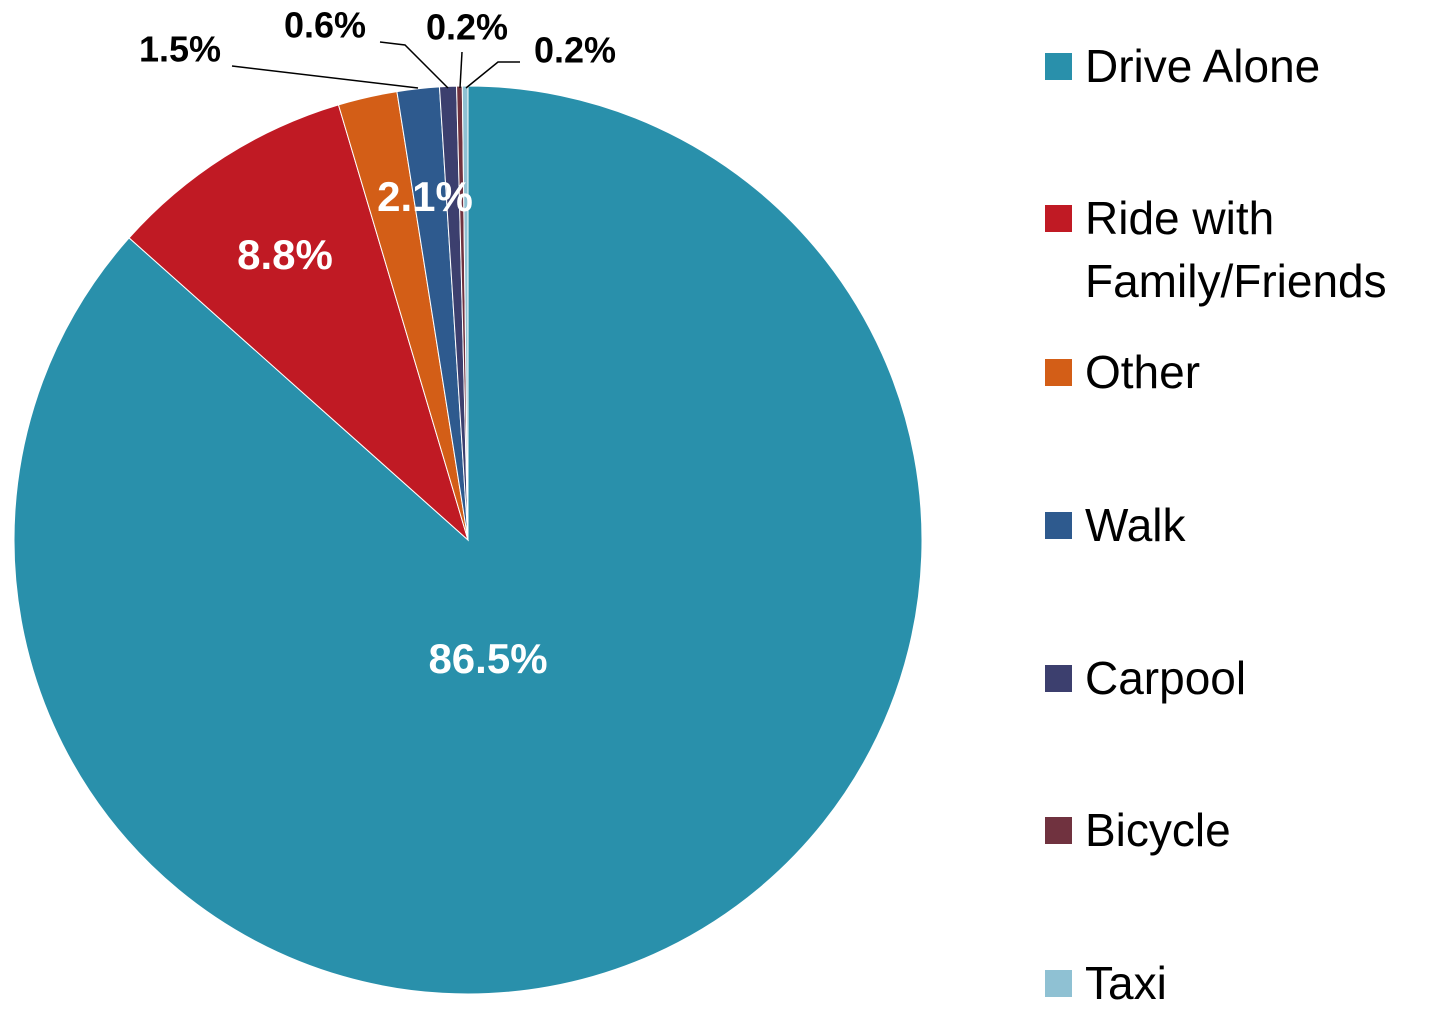  Describe the element at coordinates (1135, 525) in the screenshot. I see `legend-label: Walk` at that location.